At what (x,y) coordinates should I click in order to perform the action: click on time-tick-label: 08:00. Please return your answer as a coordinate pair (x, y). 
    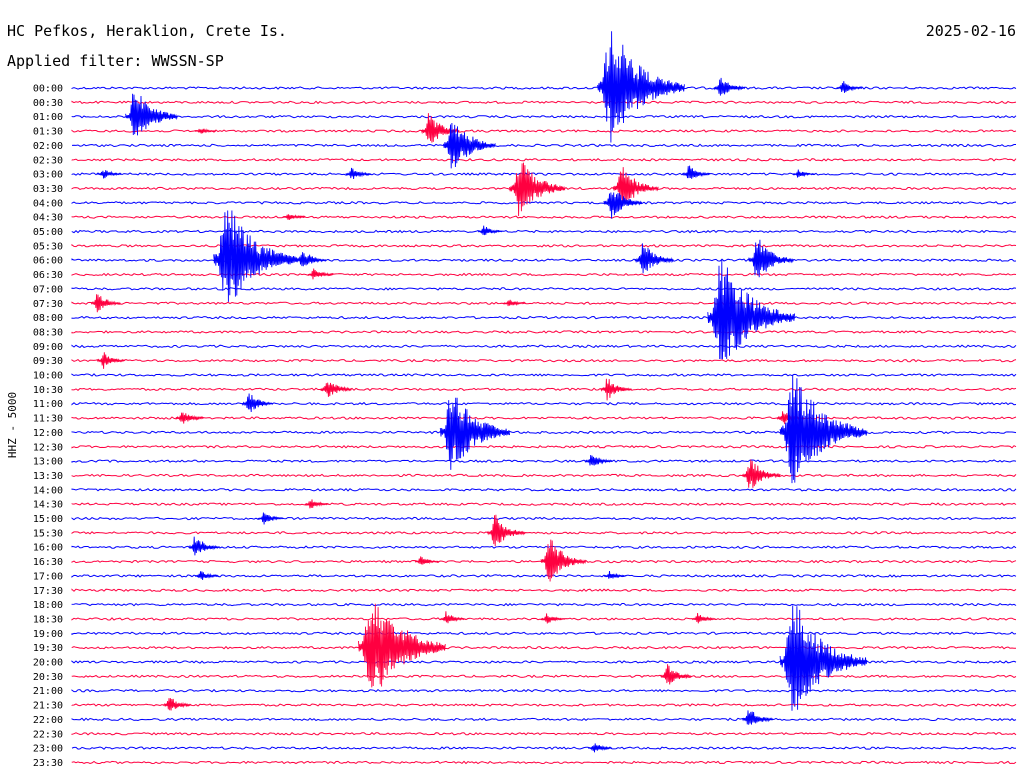
    Looking at the image, I should click on (48, 318).